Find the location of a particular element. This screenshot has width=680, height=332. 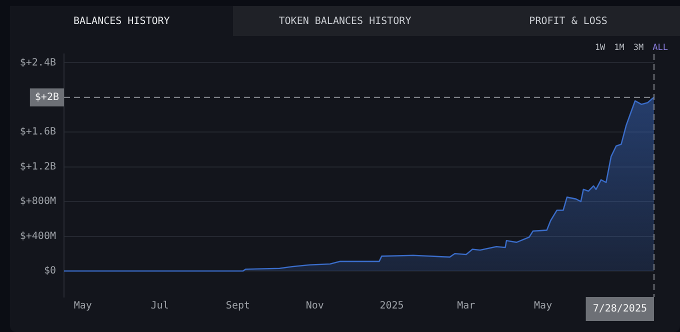

ref-line-label: 7/28/2025 is located at coordinates (619, 309).